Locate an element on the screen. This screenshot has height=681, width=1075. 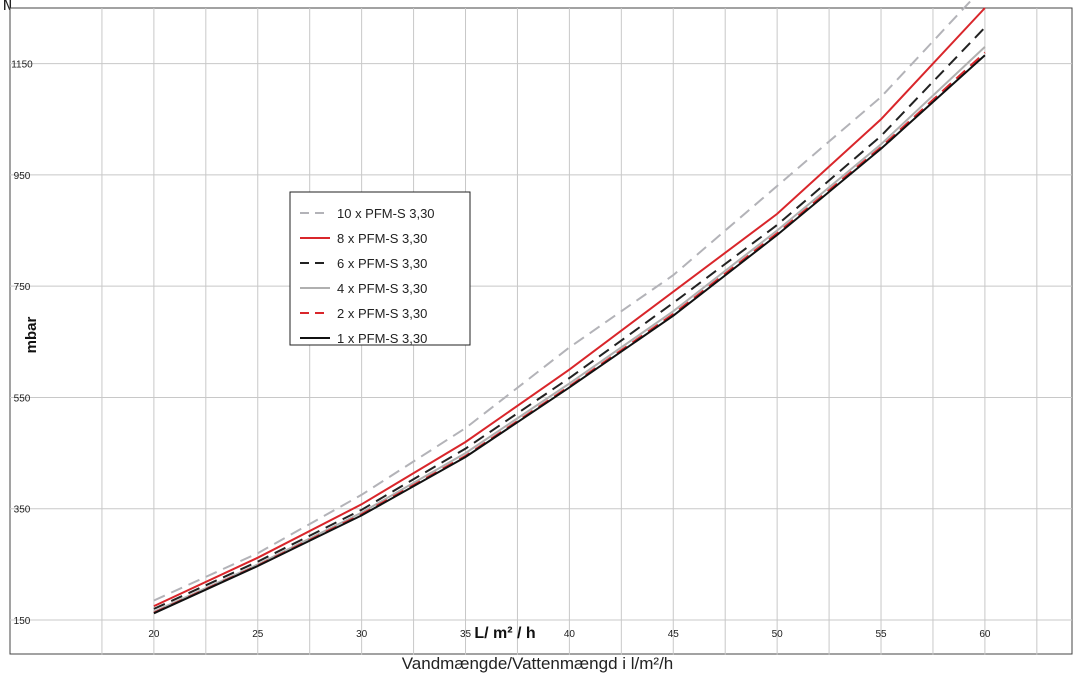
y-axis-label: mbar is located at coordinates (31, 335).